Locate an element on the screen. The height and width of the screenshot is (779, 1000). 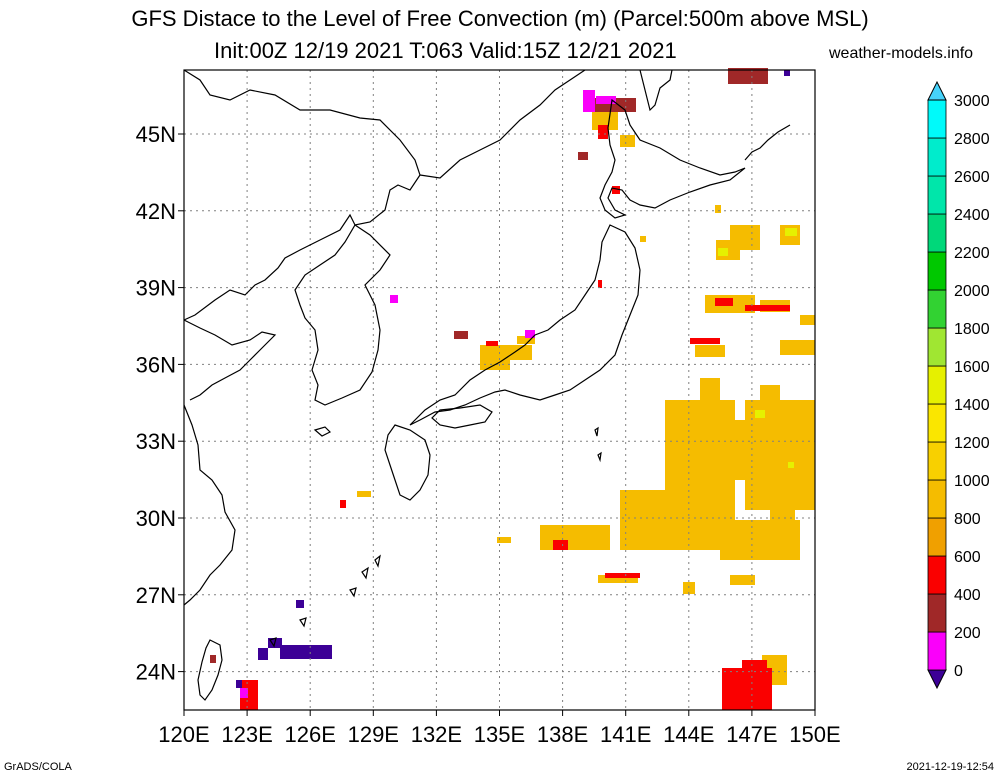
latitude-labels: 24N 27N 30N 33N 36N 39N 42N 45N is located at coordinates (156, 403).